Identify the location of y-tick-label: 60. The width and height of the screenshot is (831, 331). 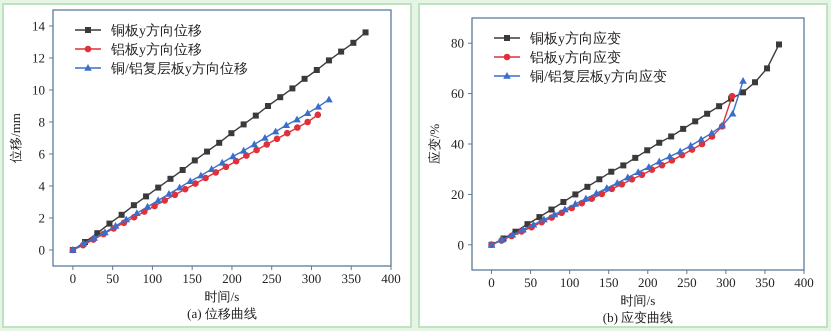
(457, 94).